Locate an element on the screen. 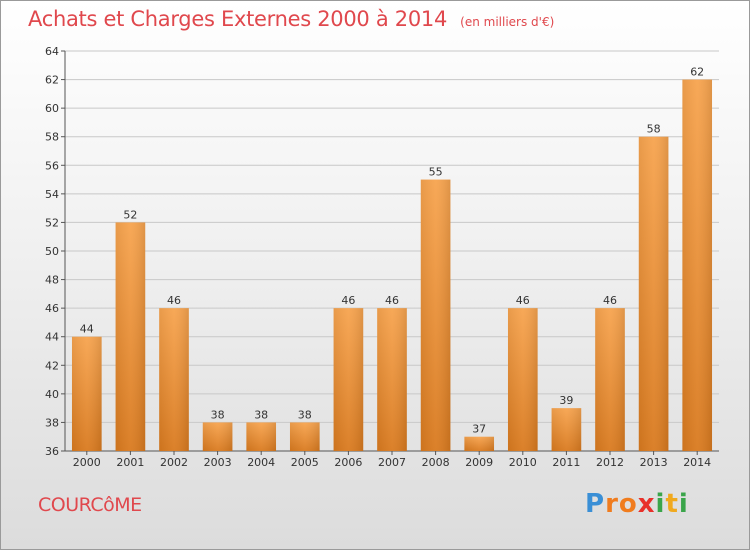 This screenshot has height=550, width=750. y-tick-label: 64 is located at coordinates (52, 51).